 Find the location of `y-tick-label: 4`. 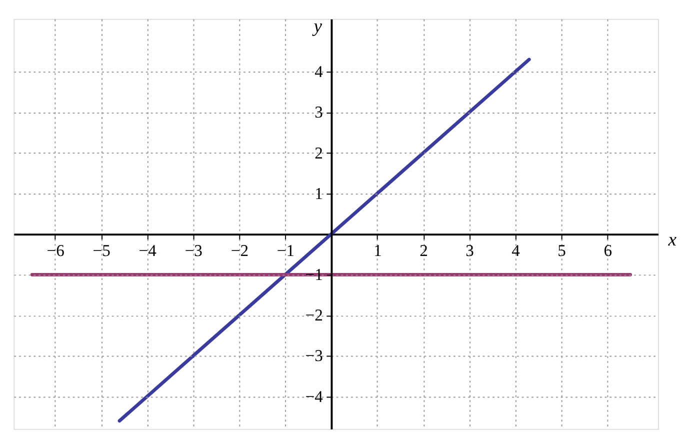

y-tick-label: 4 is located at coordinates (319, 72).